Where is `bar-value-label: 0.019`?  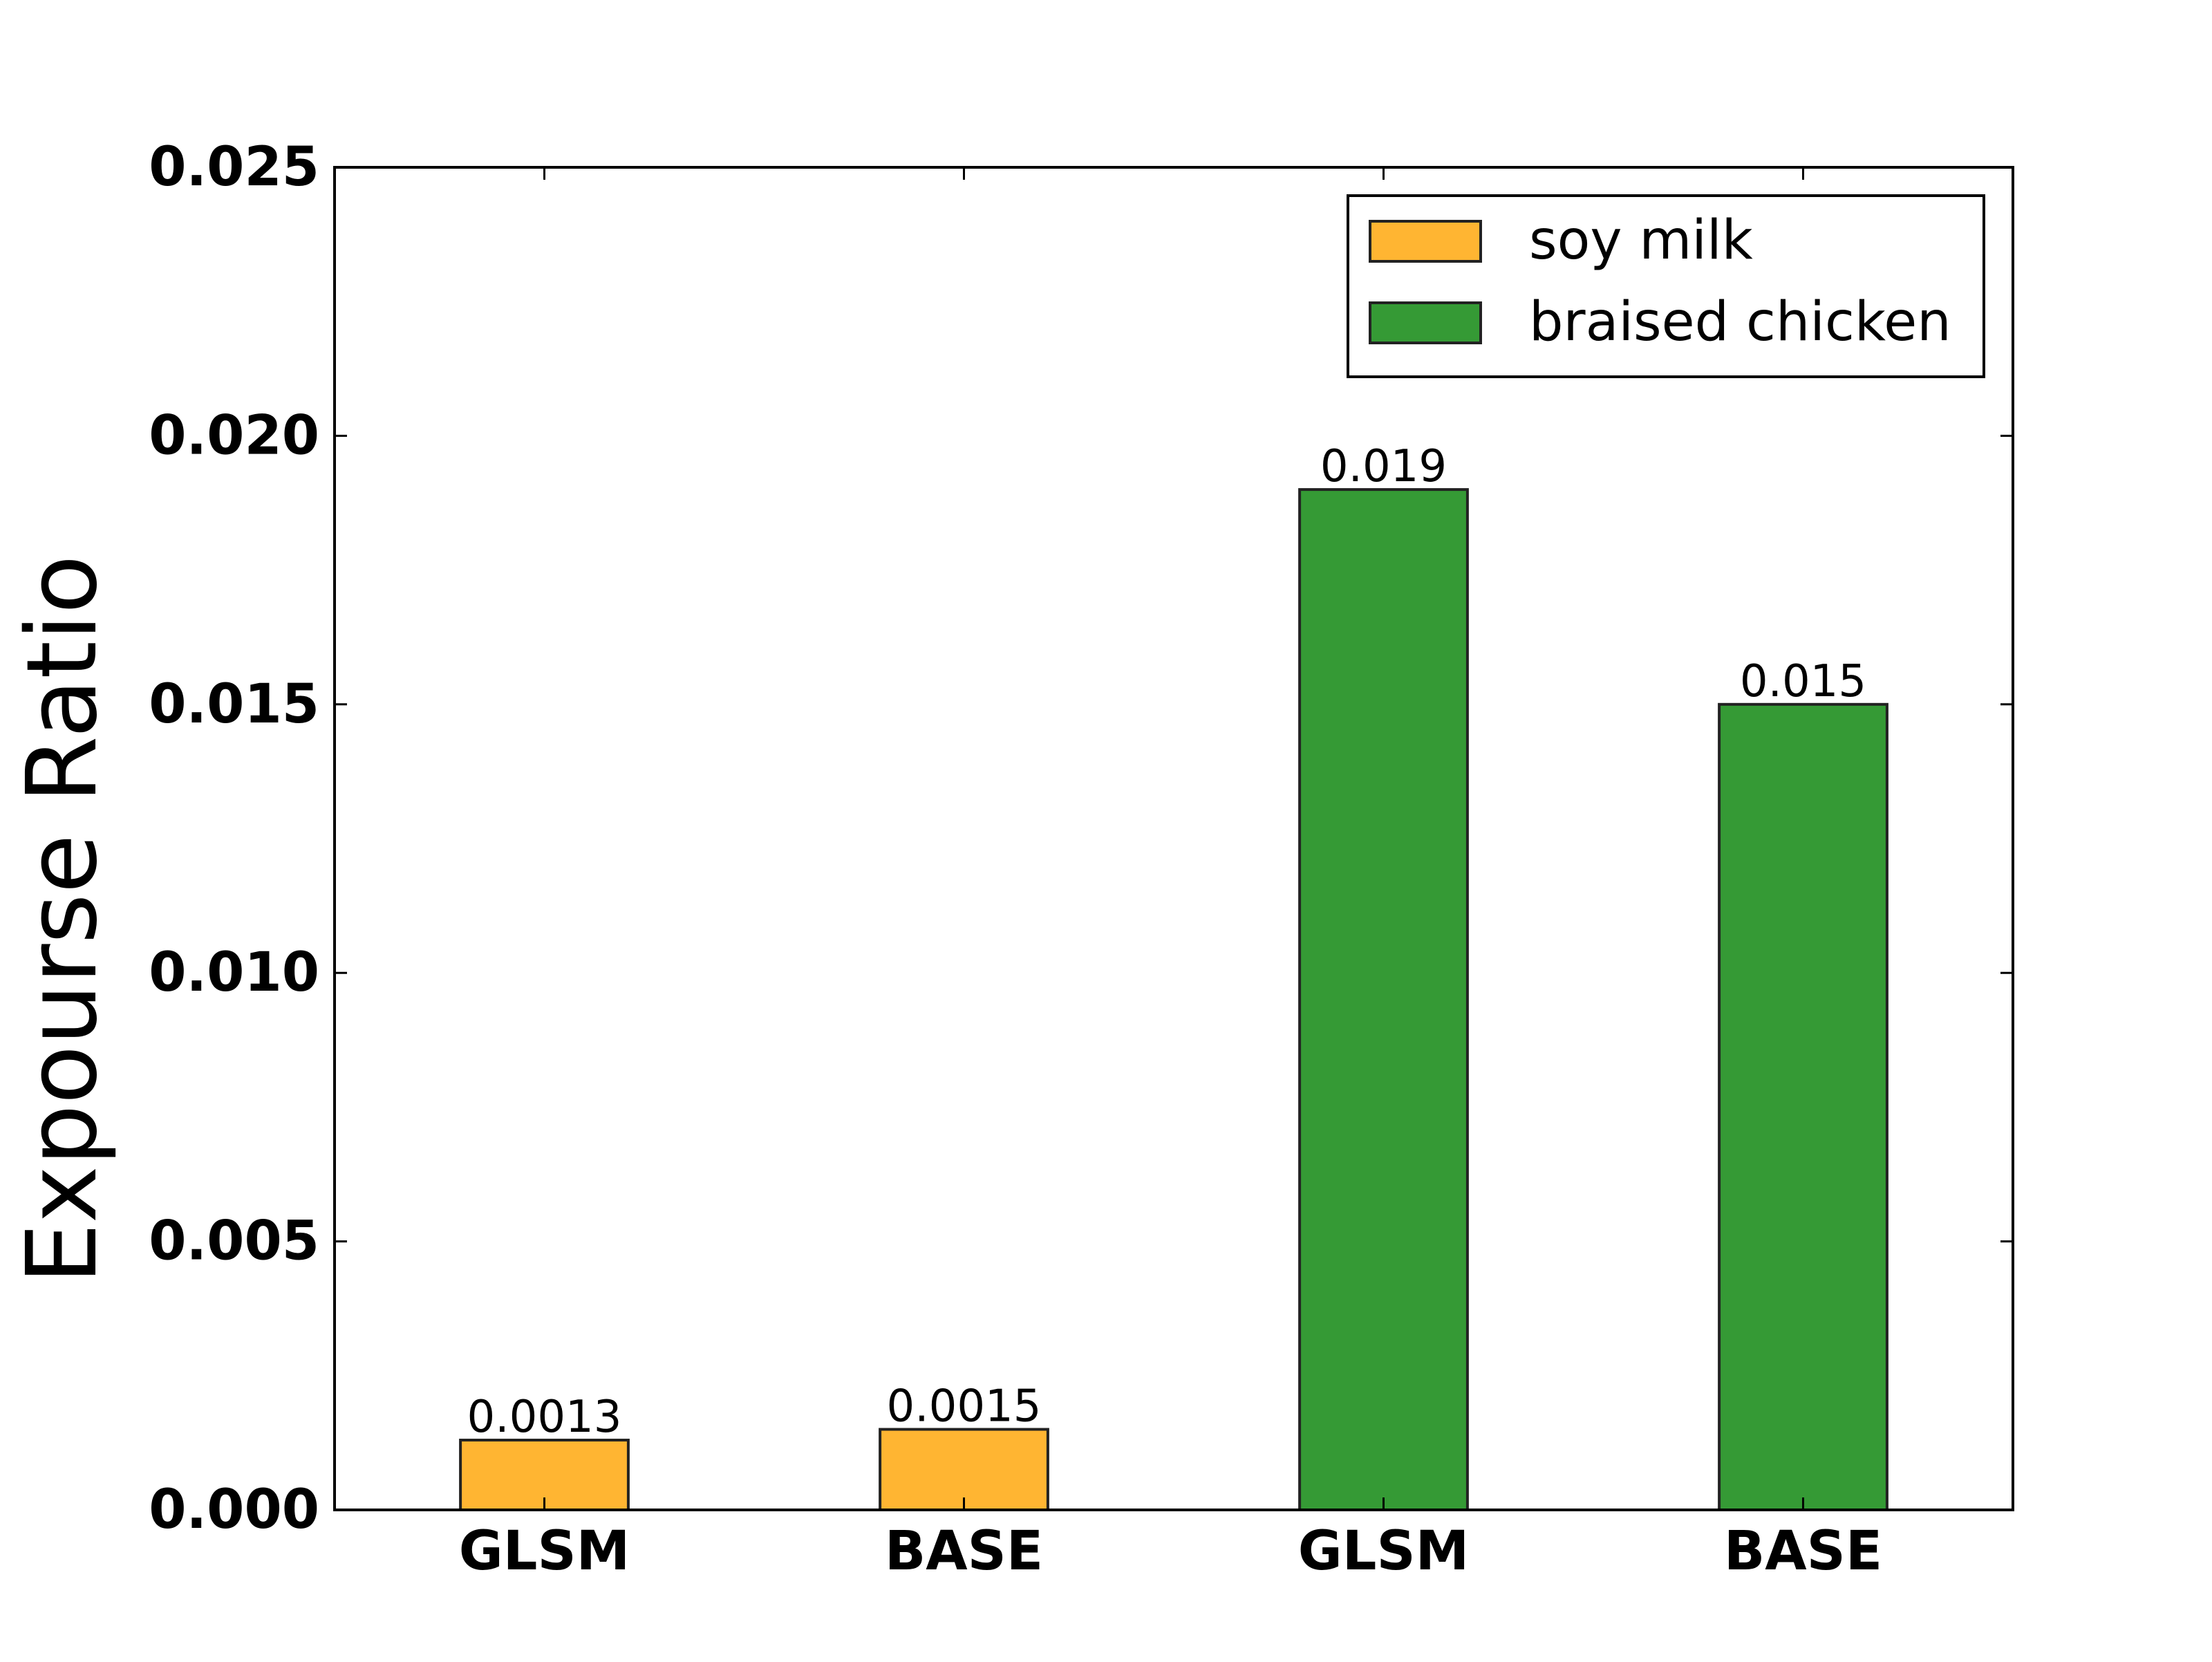 bar-value-label: 0.019 is located at coordinates (1384, 467).